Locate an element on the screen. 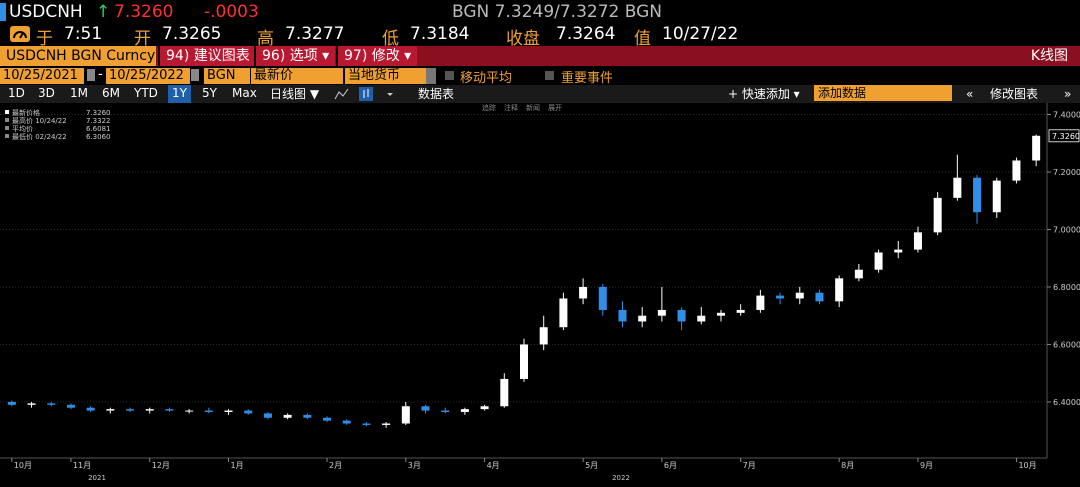 This screenshot has width=1080, height=487. year-label: 2021 is located at coordinates (97, 478).